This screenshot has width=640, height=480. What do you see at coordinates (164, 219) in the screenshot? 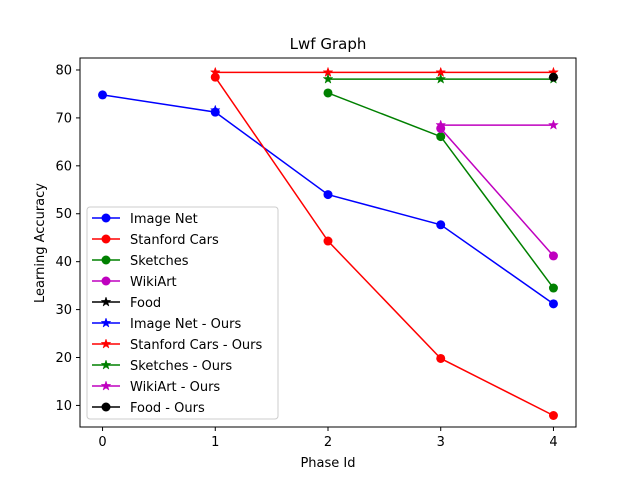
I see `legend-label: Image Net` at bounding box center [164, 219].